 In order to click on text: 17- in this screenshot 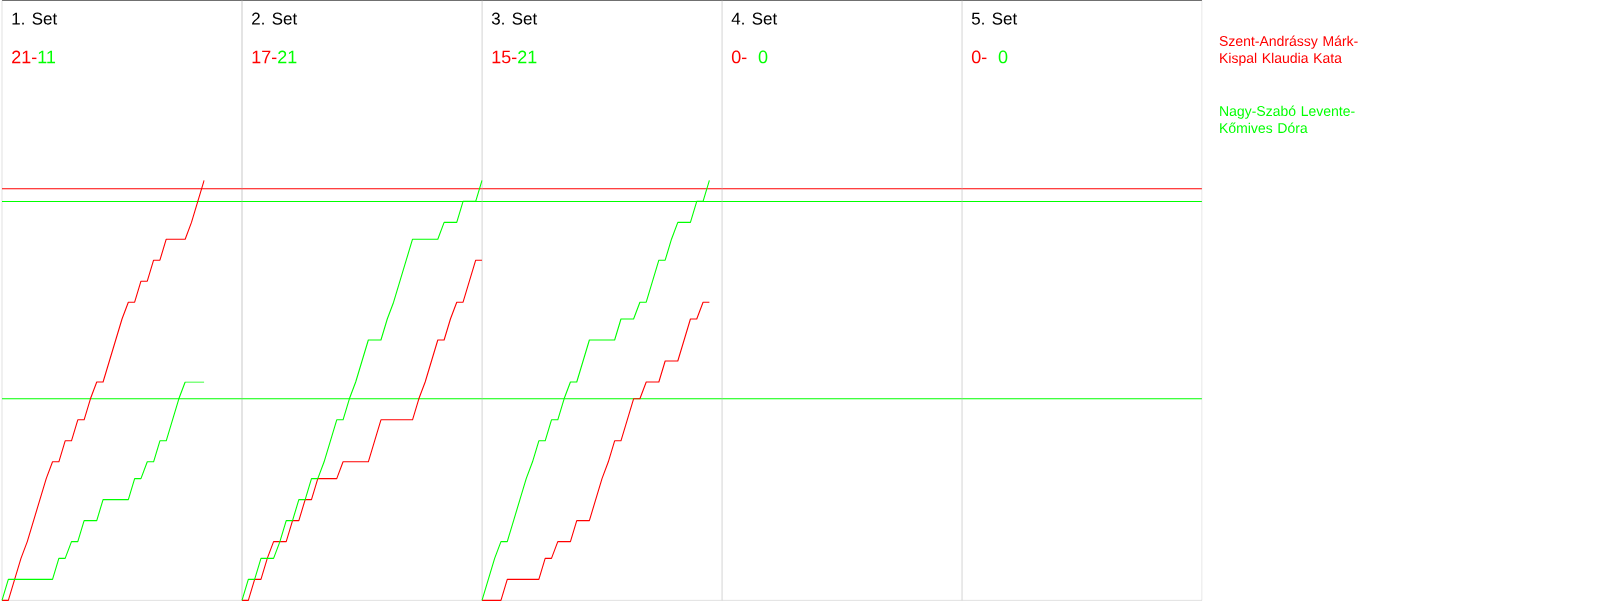, I will do `click(264, 57)`.